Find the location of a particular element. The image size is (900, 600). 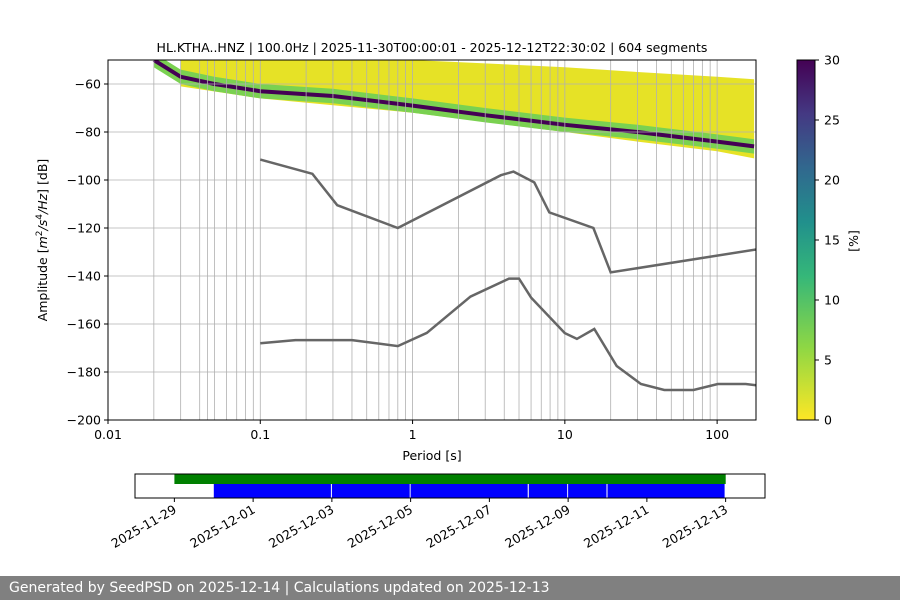

x-tick-label: 1 is located at coordinates (413, 434).